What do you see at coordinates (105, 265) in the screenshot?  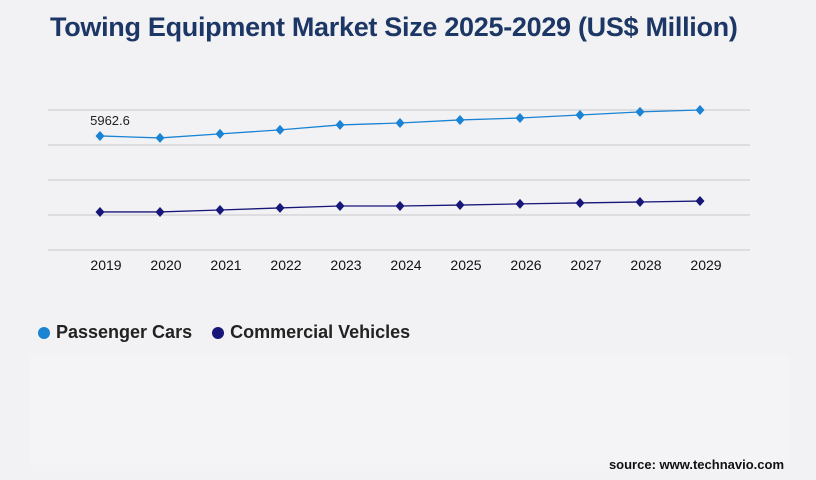 I see `x-tick-label: 2019` at bounding box center [105, 265].